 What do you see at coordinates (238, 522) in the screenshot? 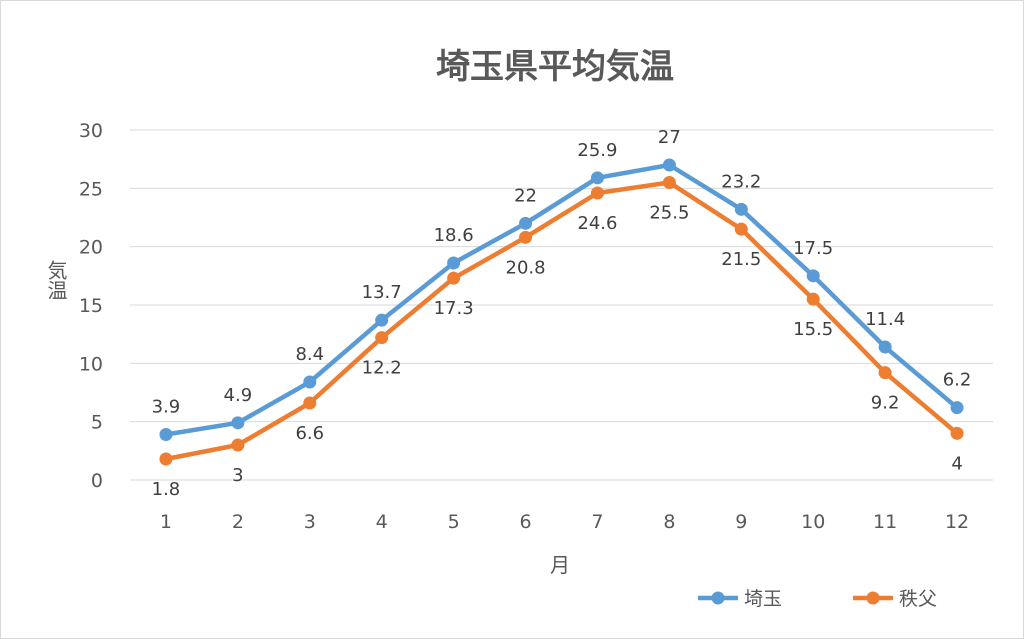
I see `x-tick-label: 2` at bounding box center [238, 522].